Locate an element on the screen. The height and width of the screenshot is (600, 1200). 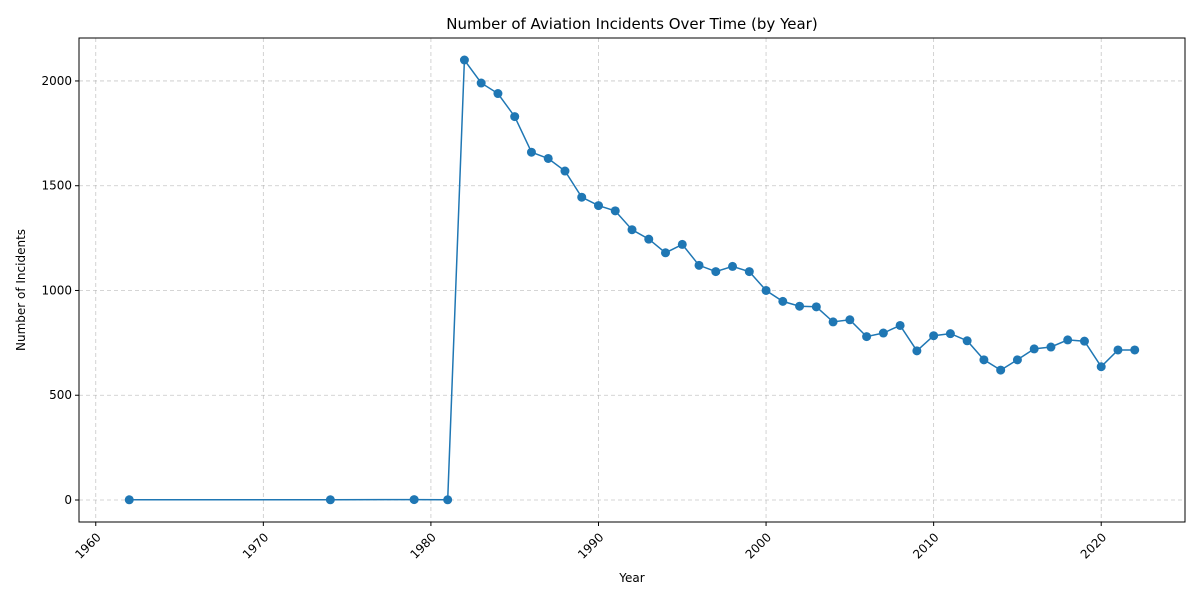
y-tick-label: 2000 is located at coordinates (56, 81).